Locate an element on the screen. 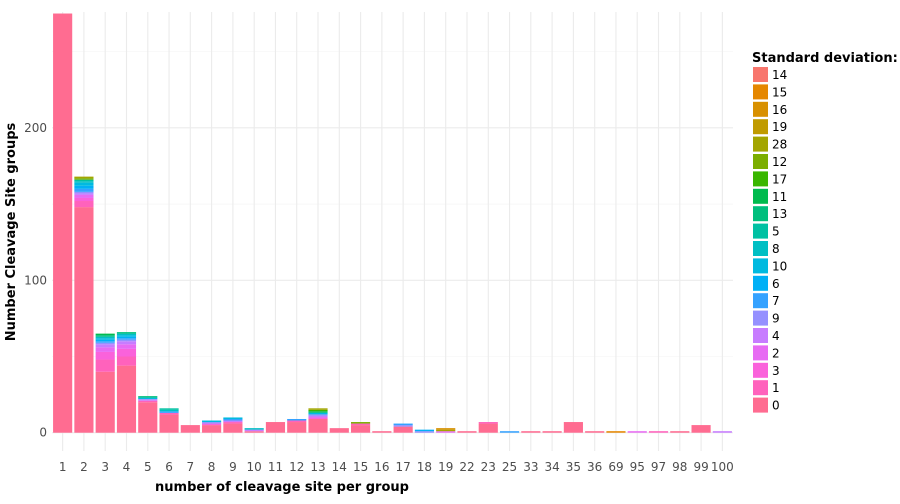 This screenshot has height=504, width=900. legend-label-4: 4 is located at coordinates (776, 336).